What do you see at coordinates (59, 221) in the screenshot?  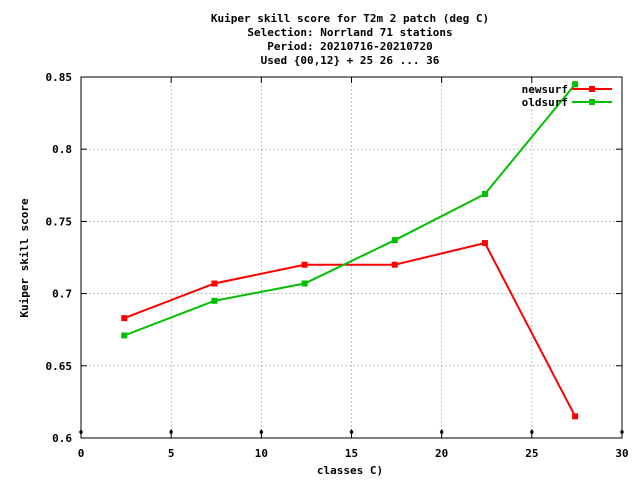 I see `y-tick-label: 0.75` at bounding box center [59, 221].